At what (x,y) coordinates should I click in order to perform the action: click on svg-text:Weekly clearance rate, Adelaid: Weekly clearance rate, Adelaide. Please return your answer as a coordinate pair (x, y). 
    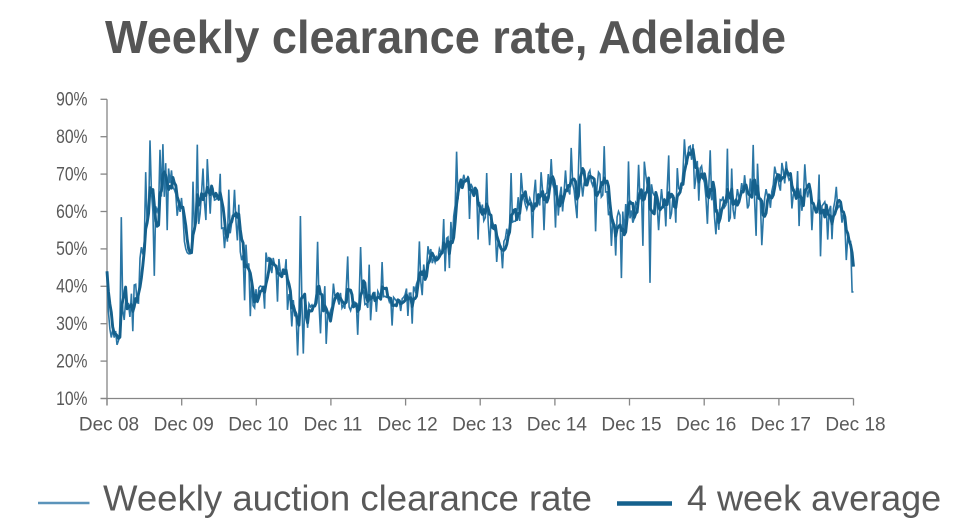
    Looking at the image, I should click on (445, 37).